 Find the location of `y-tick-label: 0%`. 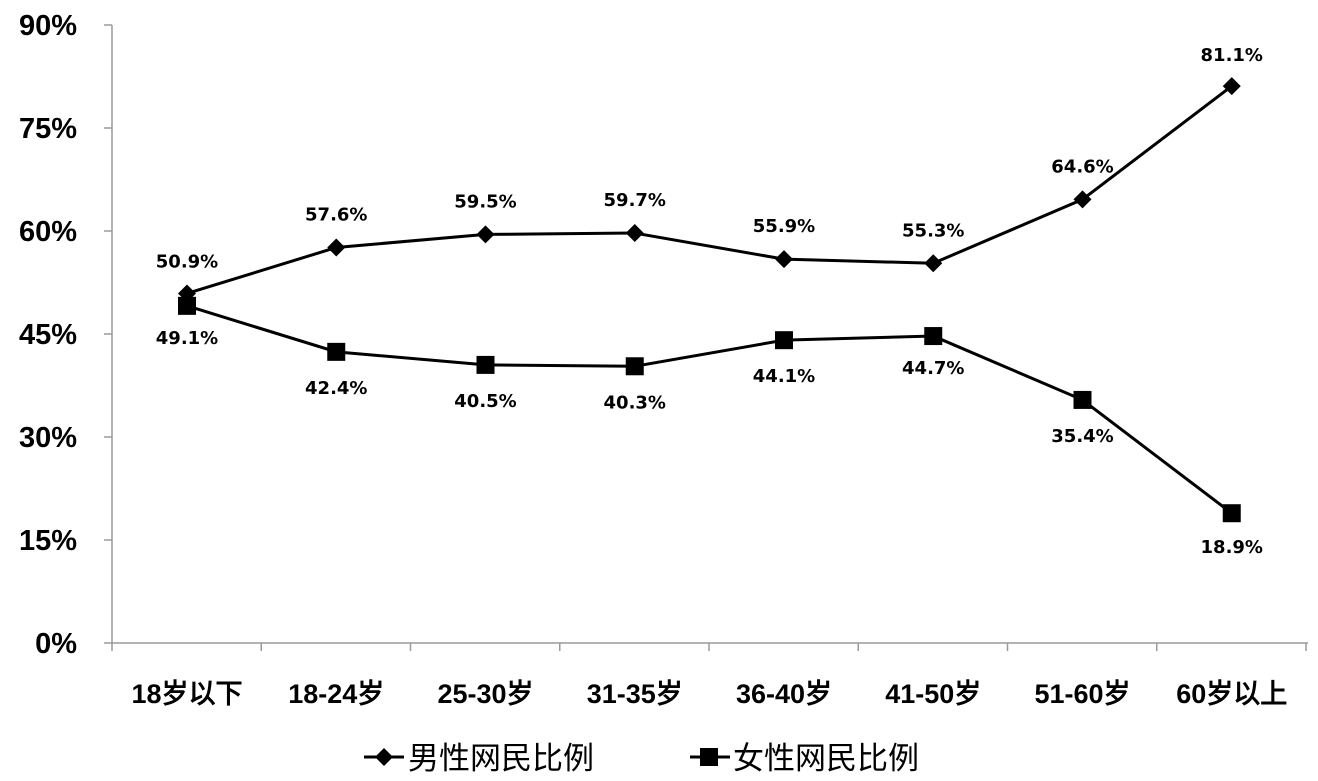

y-tick-label: 0% is located at coordinates (56, 644).